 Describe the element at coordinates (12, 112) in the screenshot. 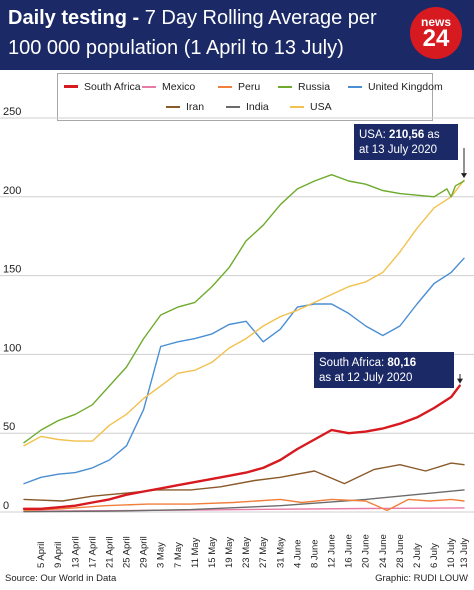

I see `y-tick-label: 250` at that location.